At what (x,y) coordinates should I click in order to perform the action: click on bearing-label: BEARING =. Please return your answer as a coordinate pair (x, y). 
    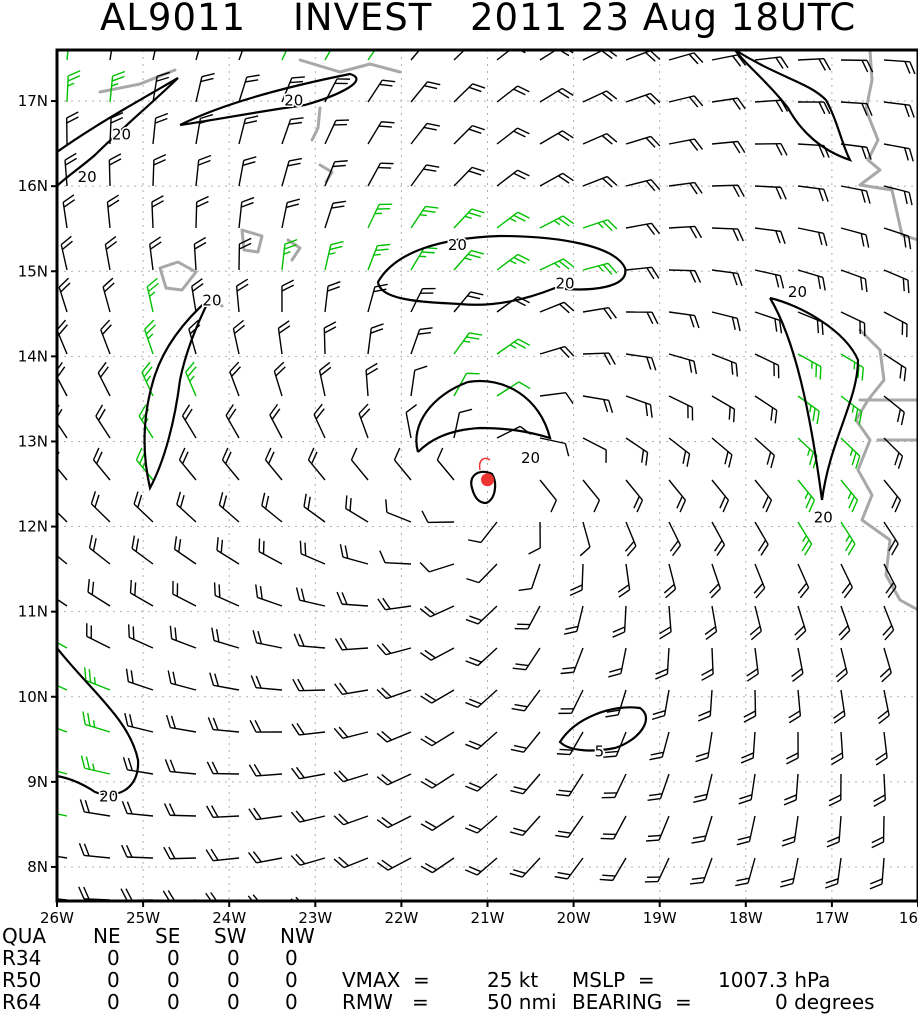
    Looking at the image, I should click on (632, 1002).